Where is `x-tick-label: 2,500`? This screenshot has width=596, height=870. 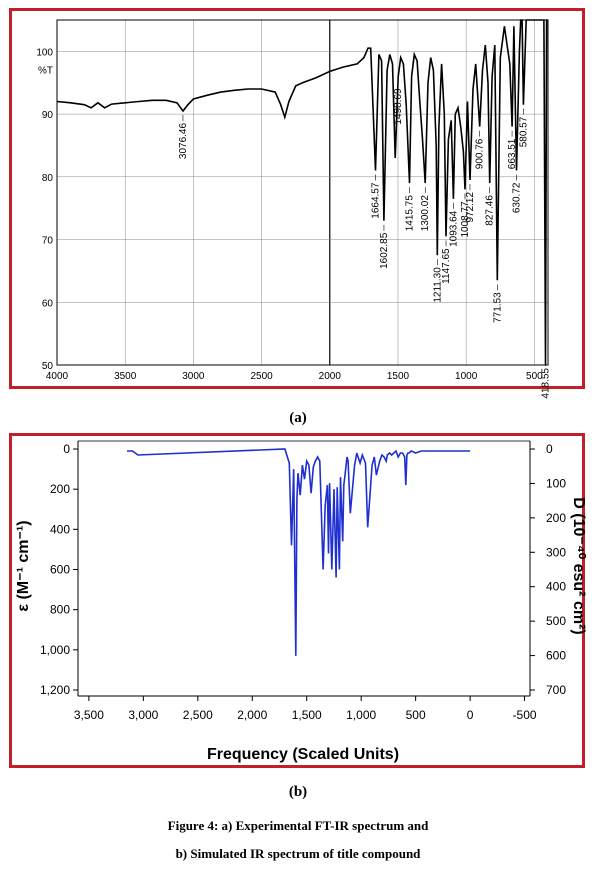 x-tick-label: 2,500 is located at coordinates (198, 715).